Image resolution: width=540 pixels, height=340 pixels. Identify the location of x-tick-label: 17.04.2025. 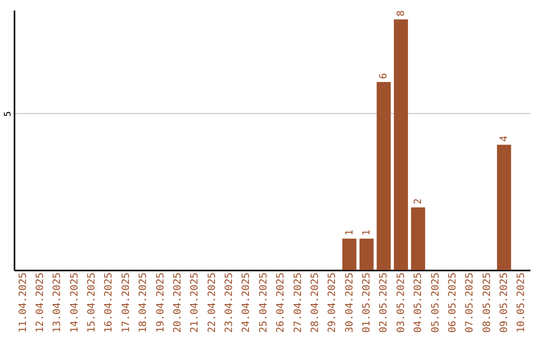
(126, 302).